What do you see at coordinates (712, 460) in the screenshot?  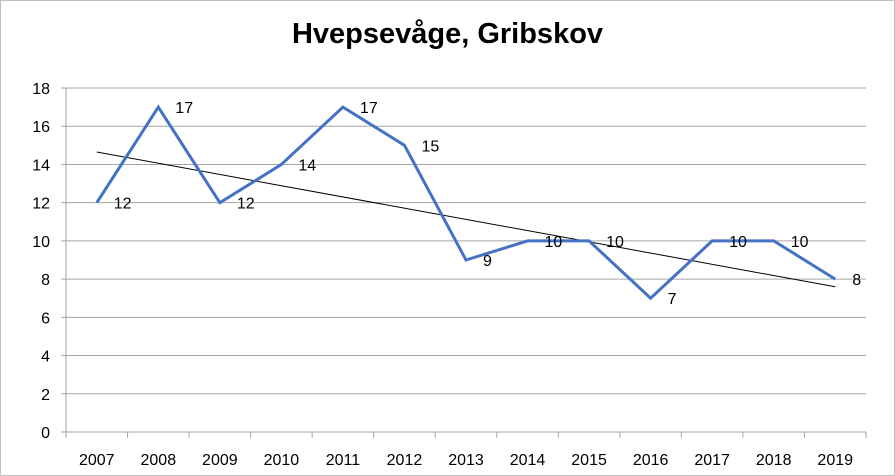 I see `x-tick-label: 2017` at bounding box center [712, 460].